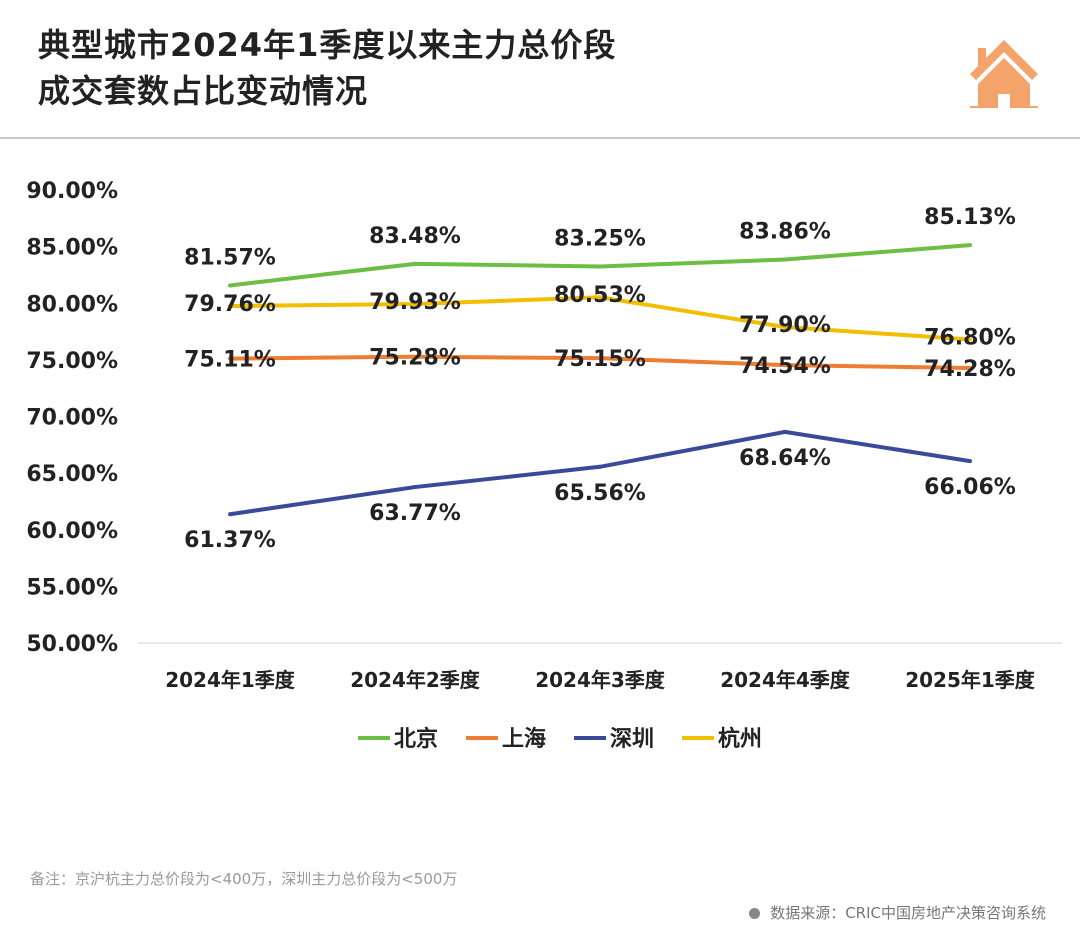 The image size is (1080, 937). What do you see at coordinates (1004, 74) in the screenshot?
I see `house-icon` at bounding box center [1004, 74].